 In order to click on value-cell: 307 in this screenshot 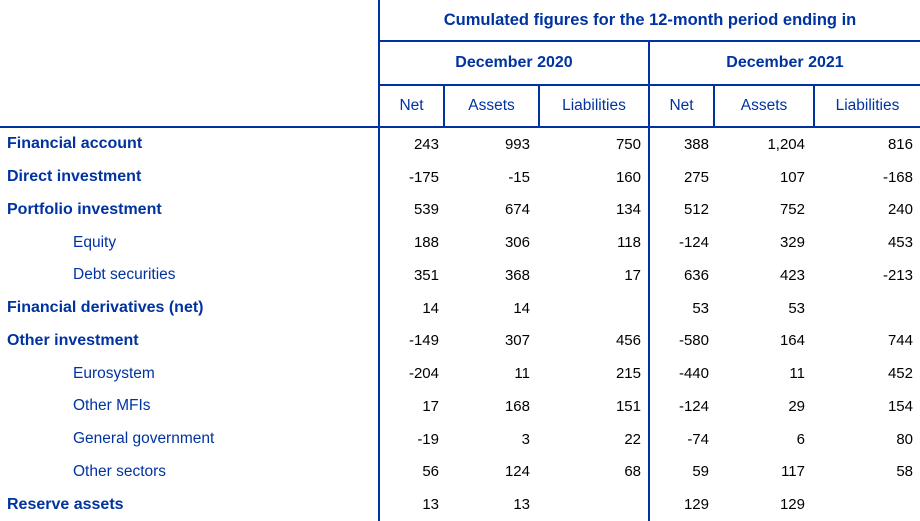, I will do `click(517, 341)`.